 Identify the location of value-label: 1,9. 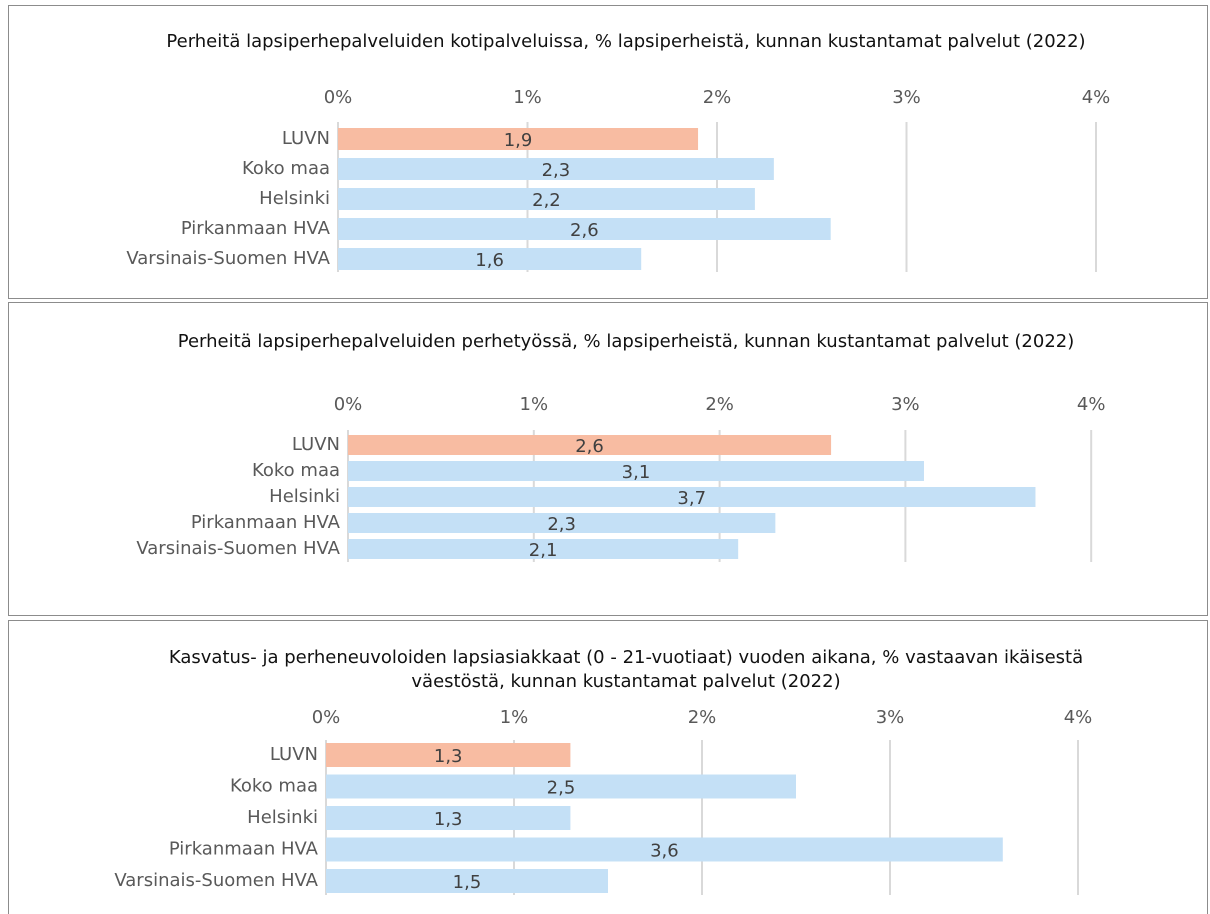
(518, 140).